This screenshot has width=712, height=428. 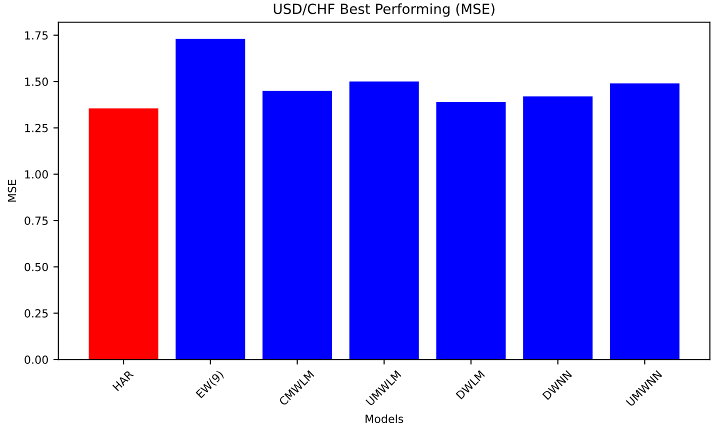 I want to click on x-axis-title: Models, so click(x=385, y=419).